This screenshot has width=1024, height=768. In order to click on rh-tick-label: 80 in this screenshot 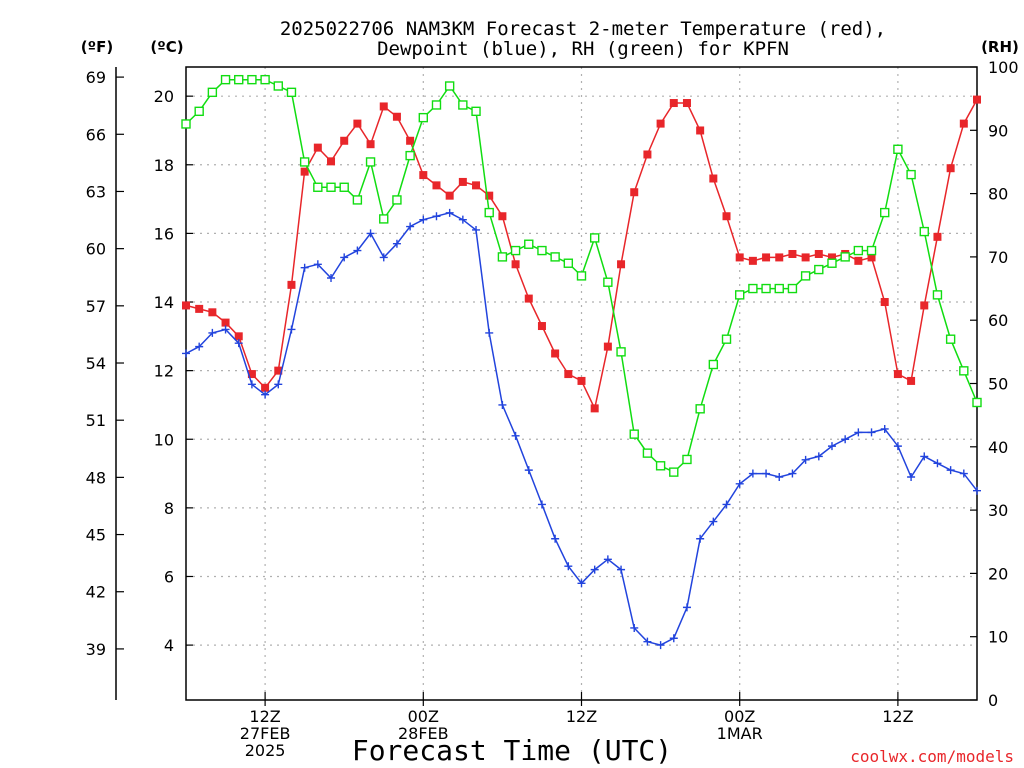, I will do `click(998, 194)`.